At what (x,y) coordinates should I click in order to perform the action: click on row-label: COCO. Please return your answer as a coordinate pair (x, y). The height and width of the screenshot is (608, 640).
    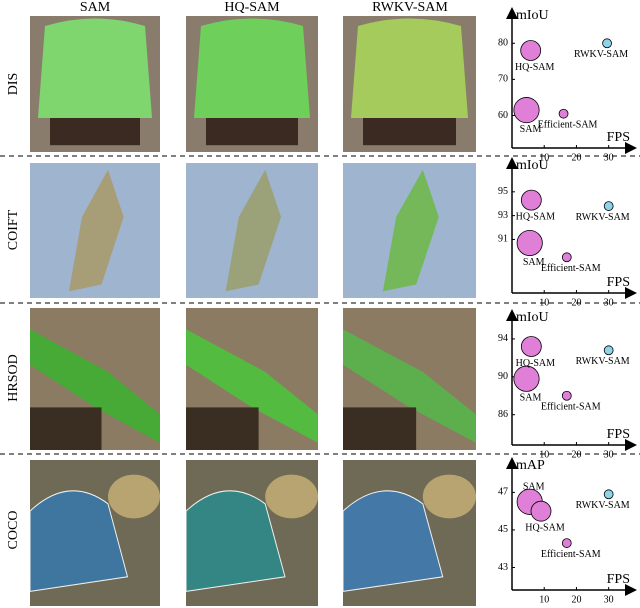
    Looking at the image, I should click on (13, 530).